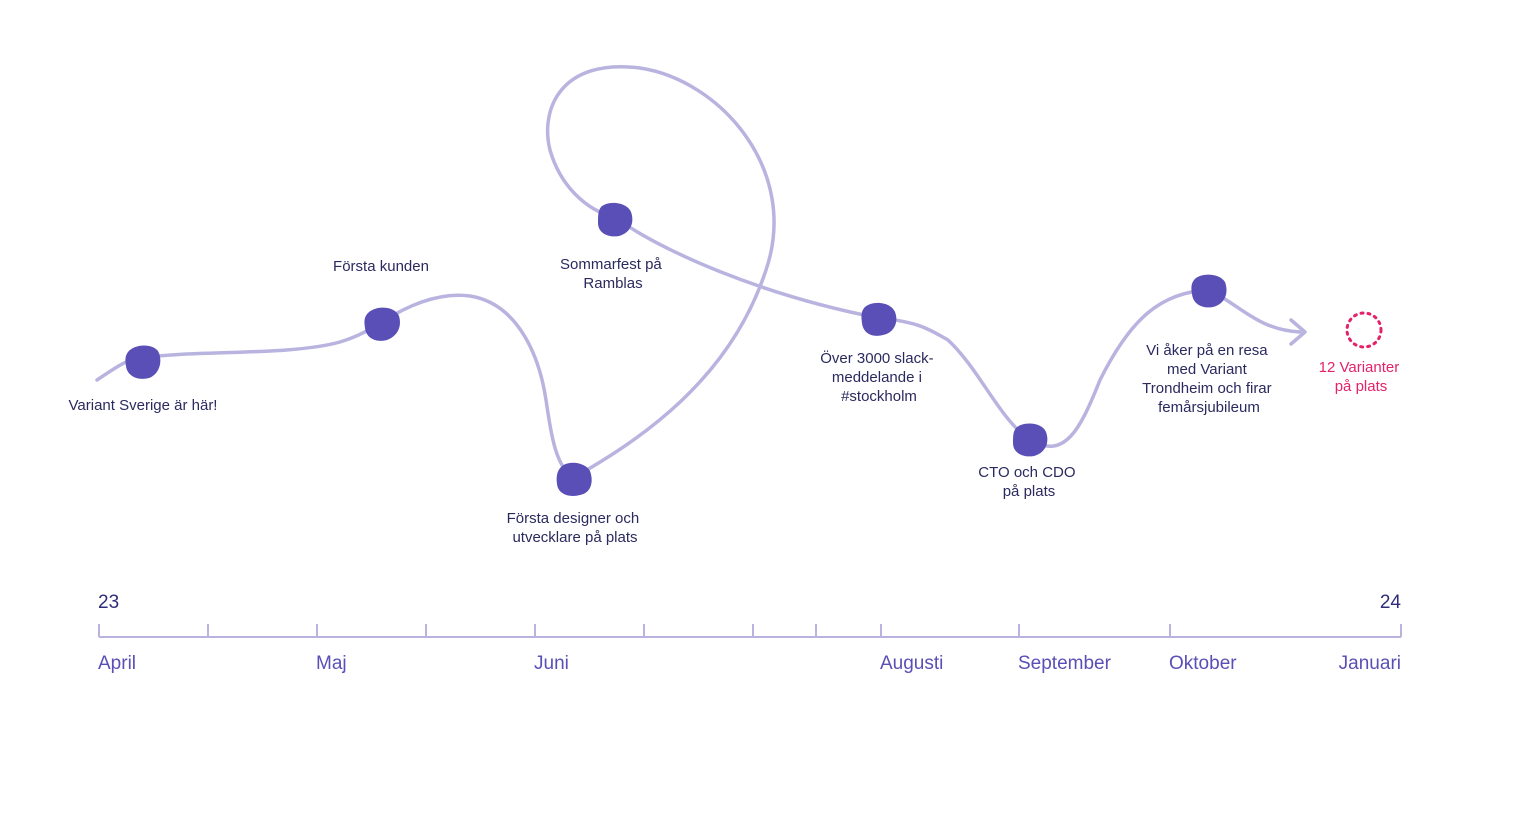 This screenshot has height=821, width=1531. What do you see at coordinates (911, 663) in the screenshot?
I see `month-label-augusti: Augusti` at bounding box center [911, 663].